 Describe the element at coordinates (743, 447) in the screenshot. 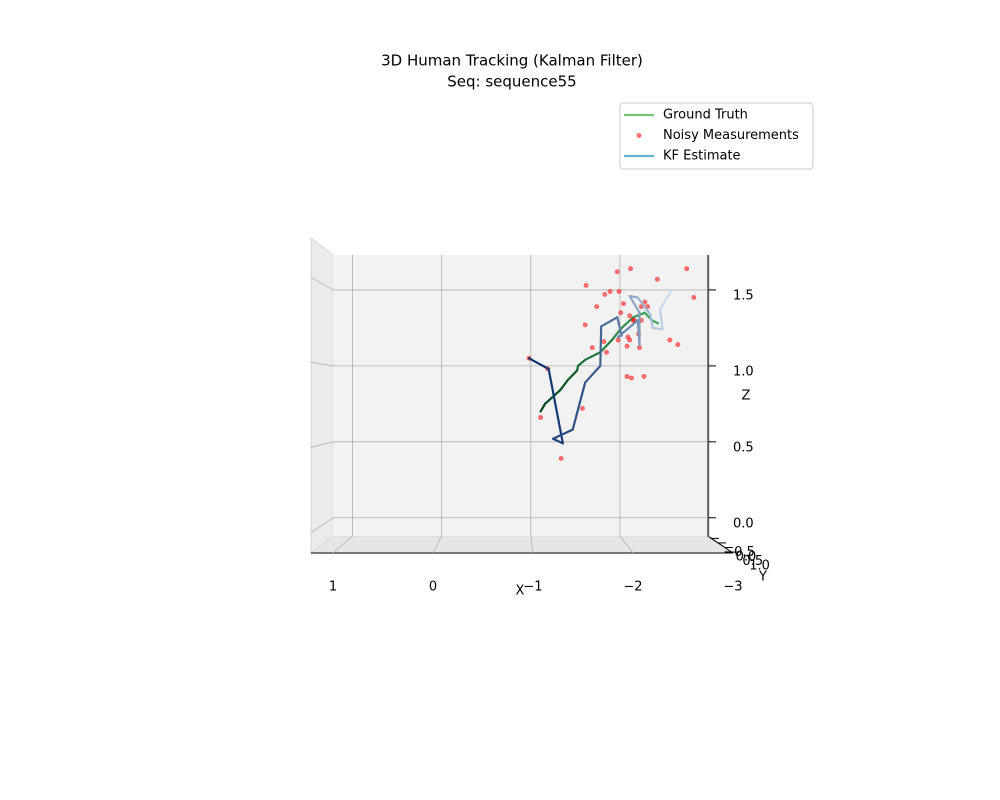

I see `z-tick-label: 0.5` at that location.